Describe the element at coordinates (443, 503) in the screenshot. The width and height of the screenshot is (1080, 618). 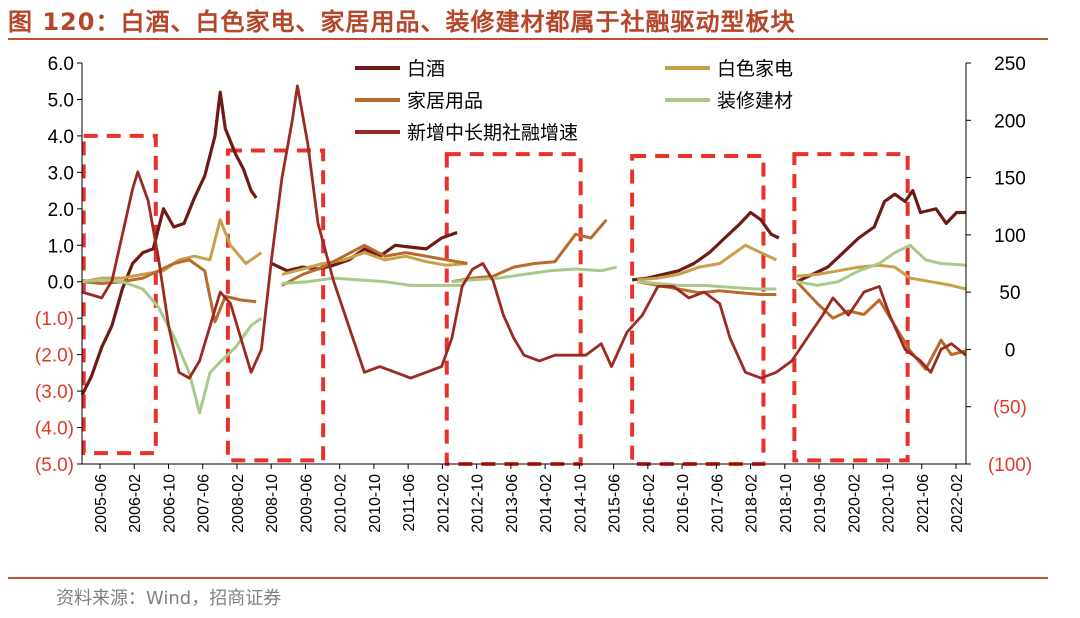
I see `x-tick-label: 2012-02` at that location.